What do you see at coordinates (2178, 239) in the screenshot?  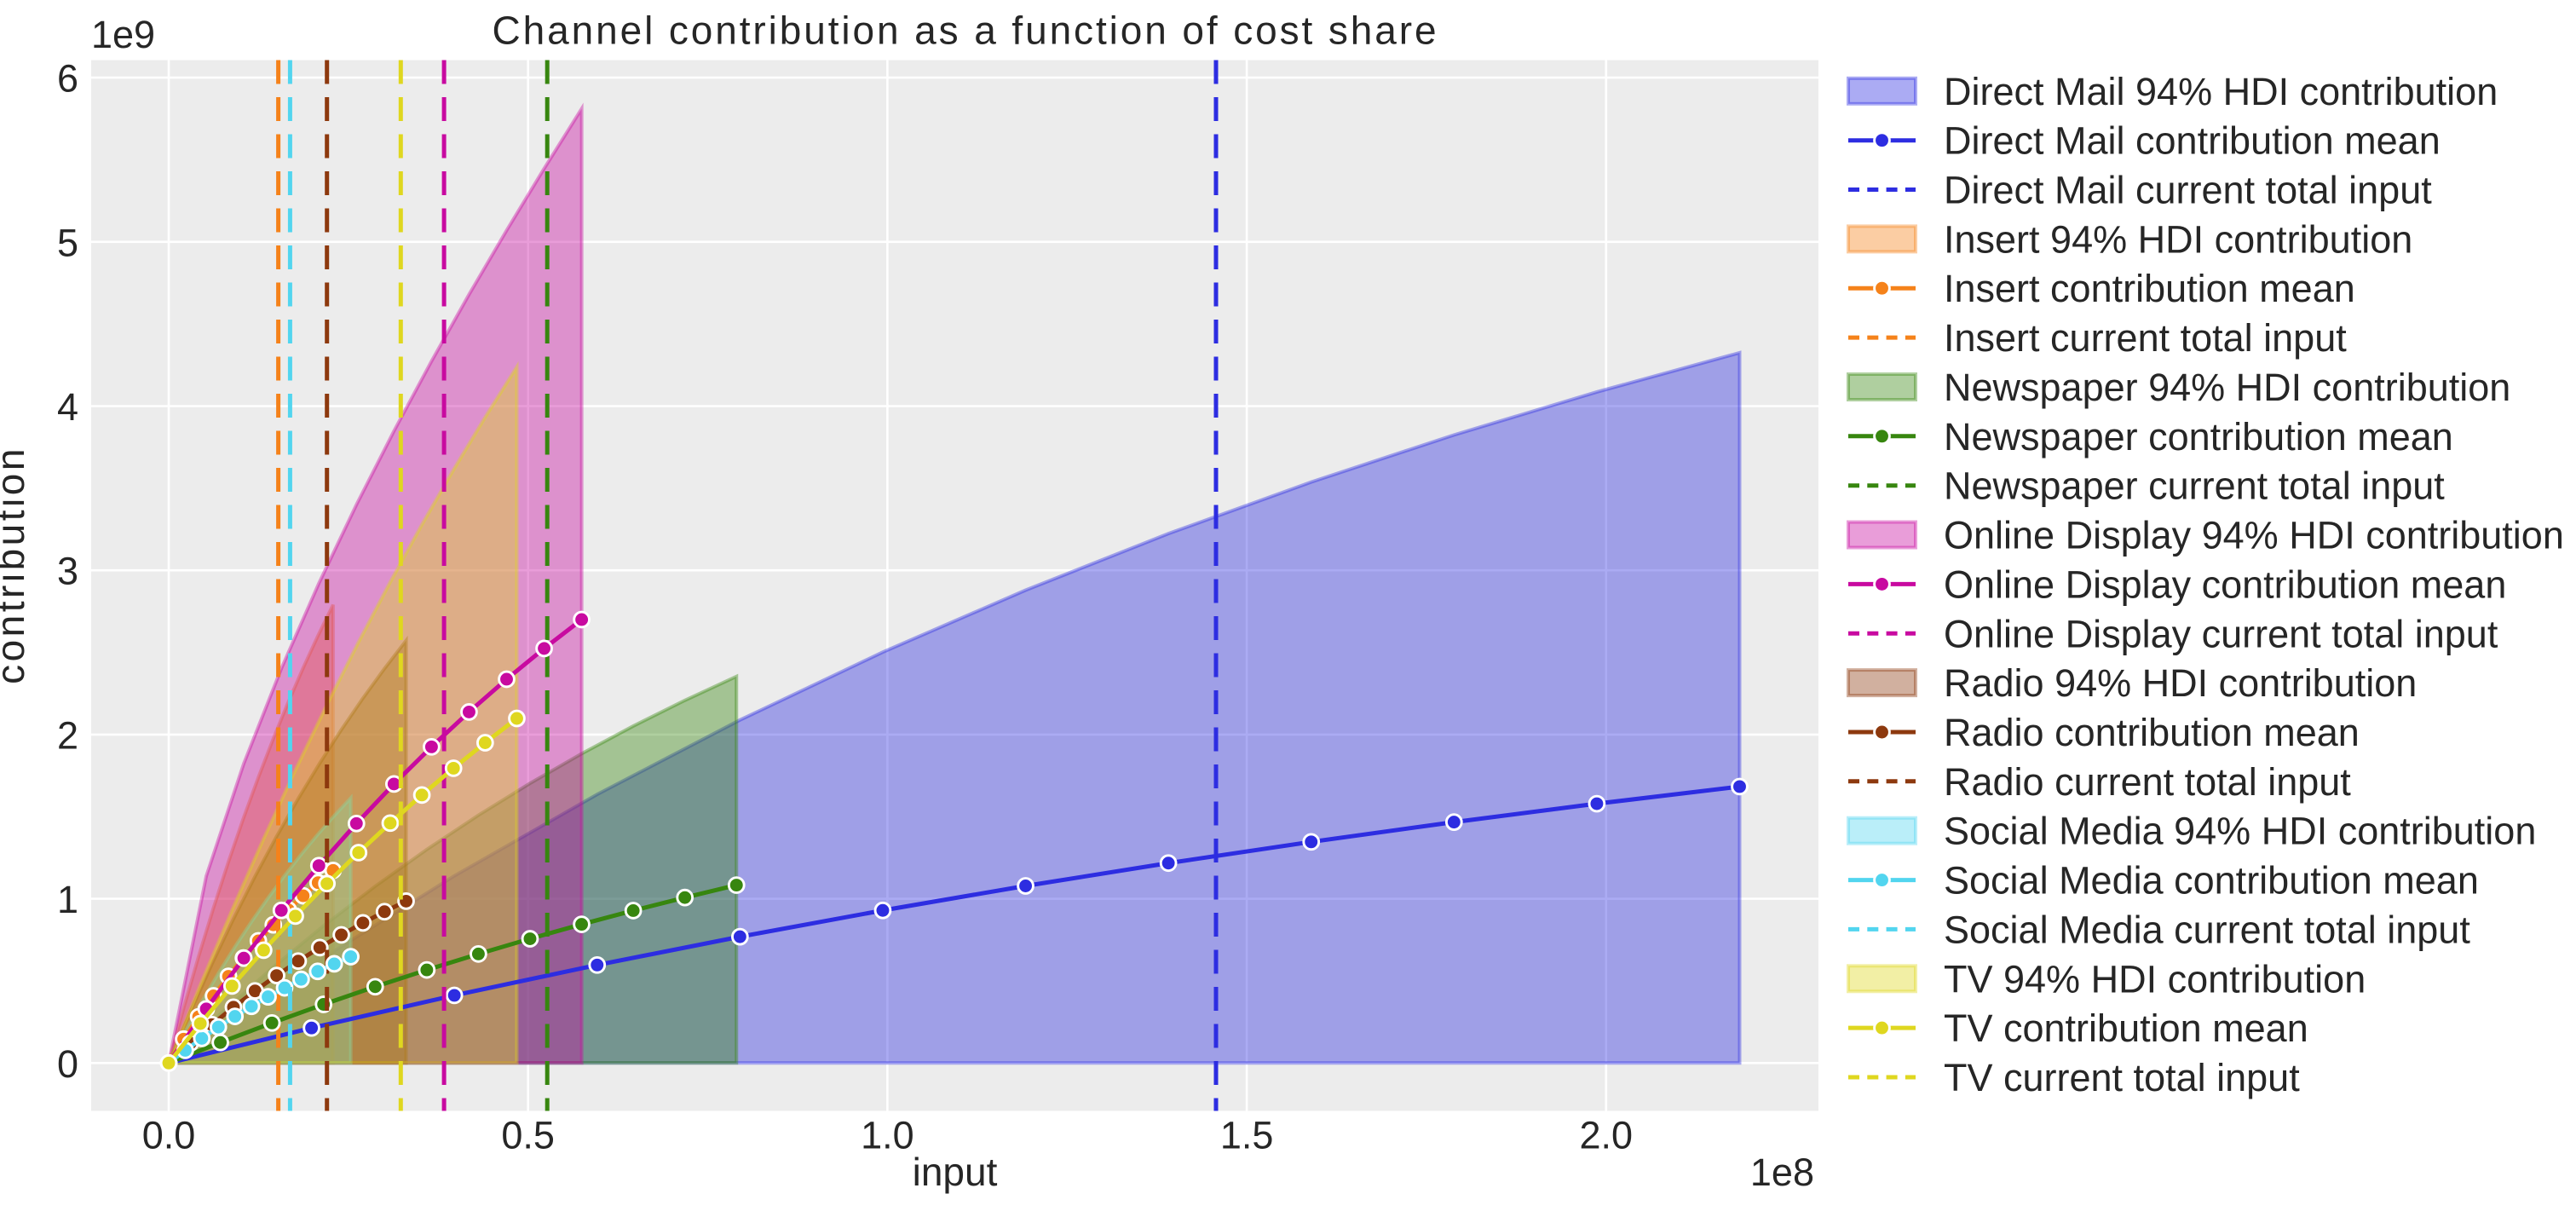 I see `svg-text: Insert 94% HDI contribution` at bounding box center [2178, 239].